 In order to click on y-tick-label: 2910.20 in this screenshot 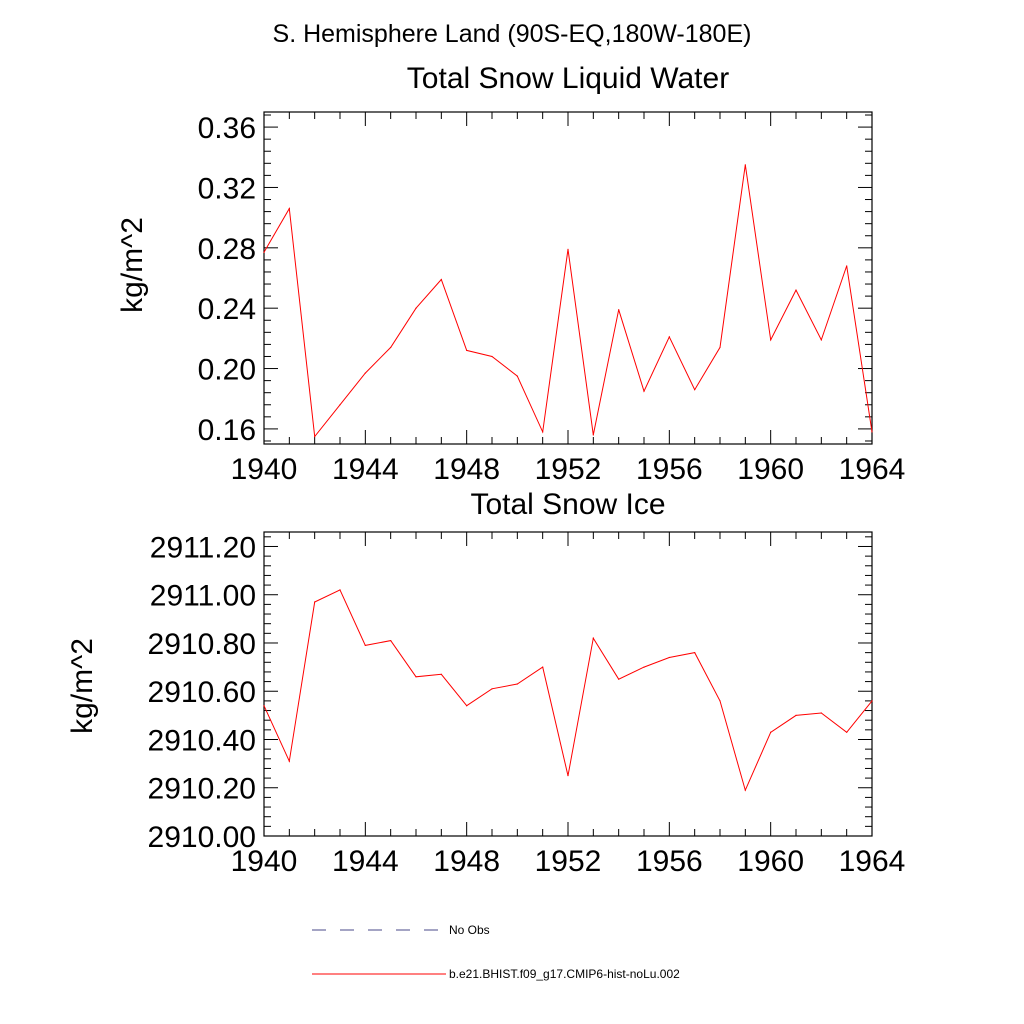, I will do `click(202, 789)`.